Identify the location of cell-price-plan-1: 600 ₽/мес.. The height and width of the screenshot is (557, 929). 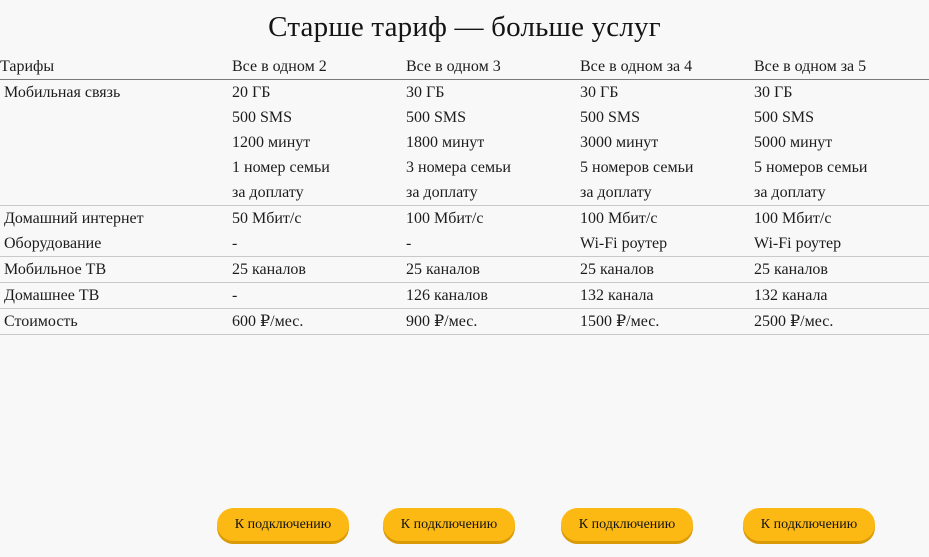
(319, 322).